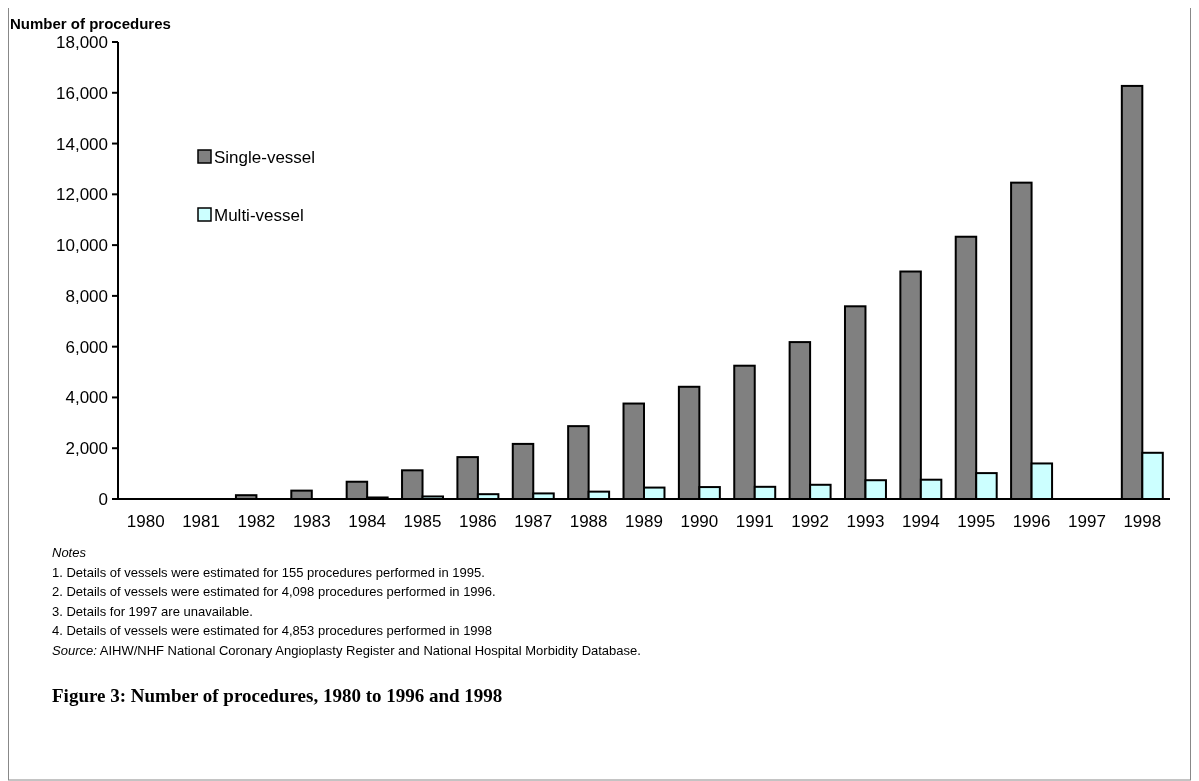  I want to click on text: 4. Details of vessels were estimated for 4,853 procedures performed in 1998, so click(272, 630).